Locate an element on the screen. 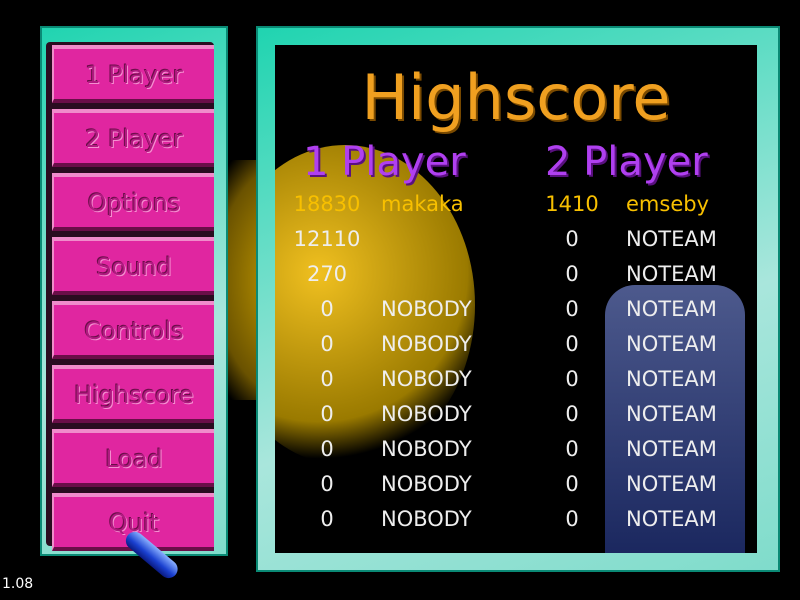  menu-button-1-player: 1 Player is located at coordinates (133, 74).